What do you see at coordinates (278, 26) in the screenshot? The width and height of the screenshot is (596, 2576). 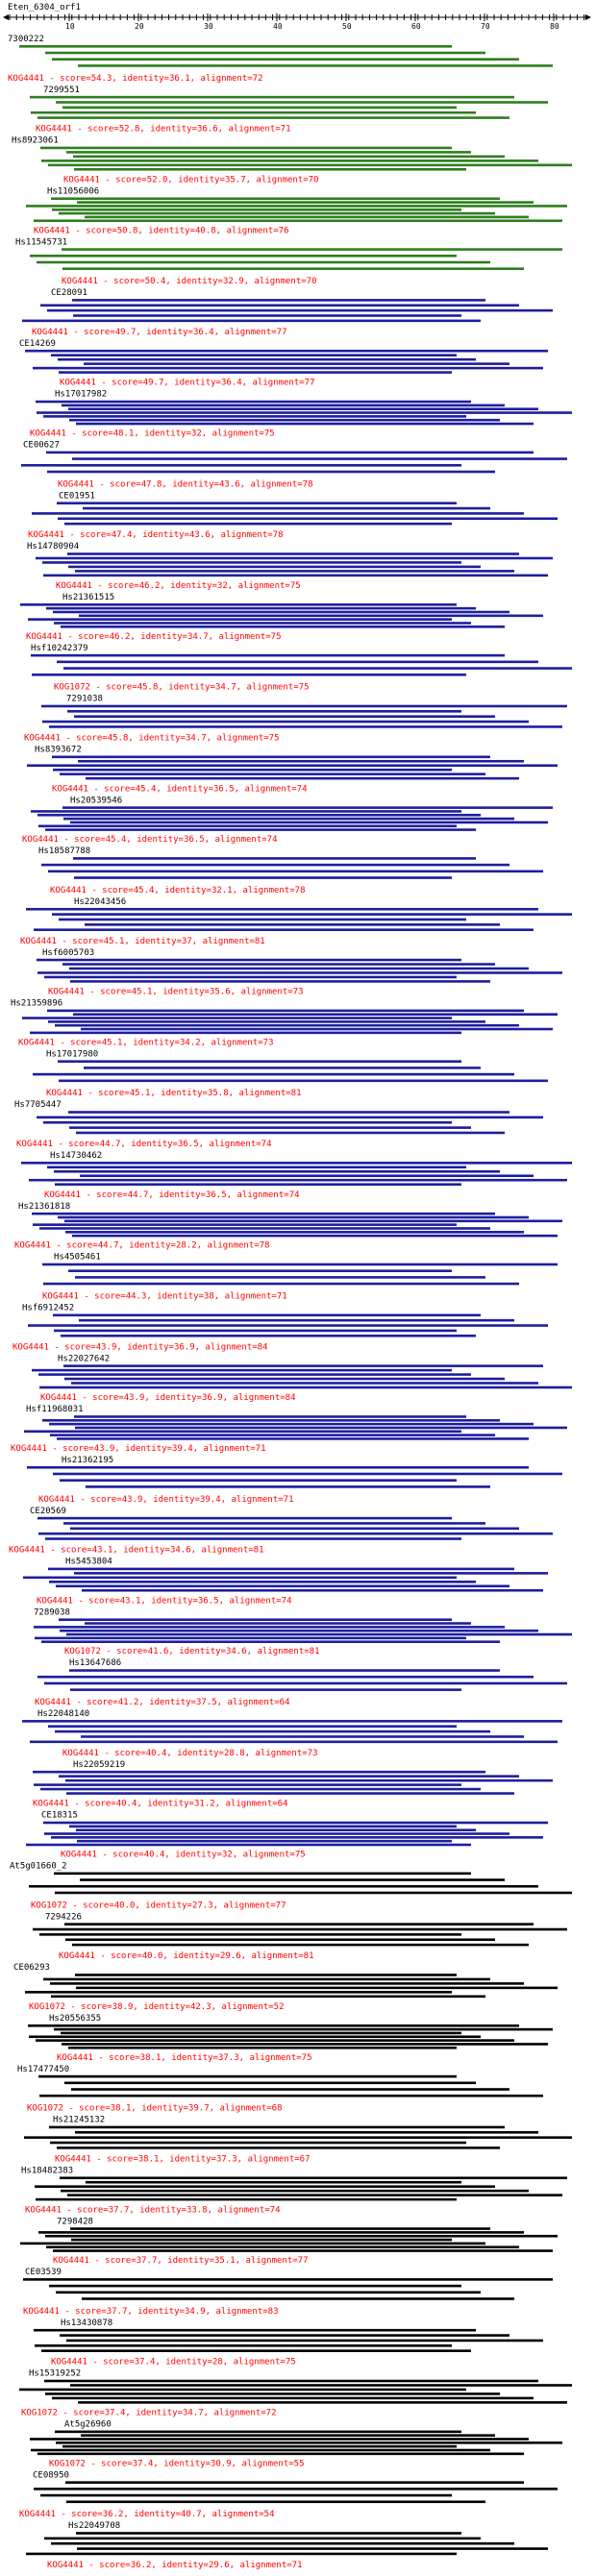 I see `axis-tick-label: 40` at bounding box center [278, 26].